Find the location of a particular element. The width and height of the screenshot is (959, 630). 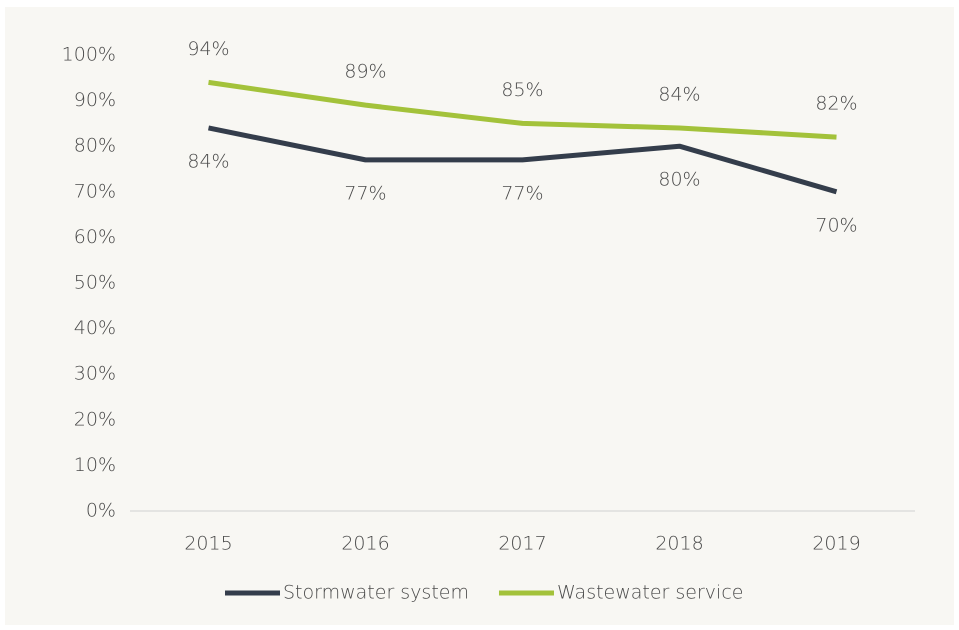

y-tick-label: 60% is located at coordinates (95, 237).